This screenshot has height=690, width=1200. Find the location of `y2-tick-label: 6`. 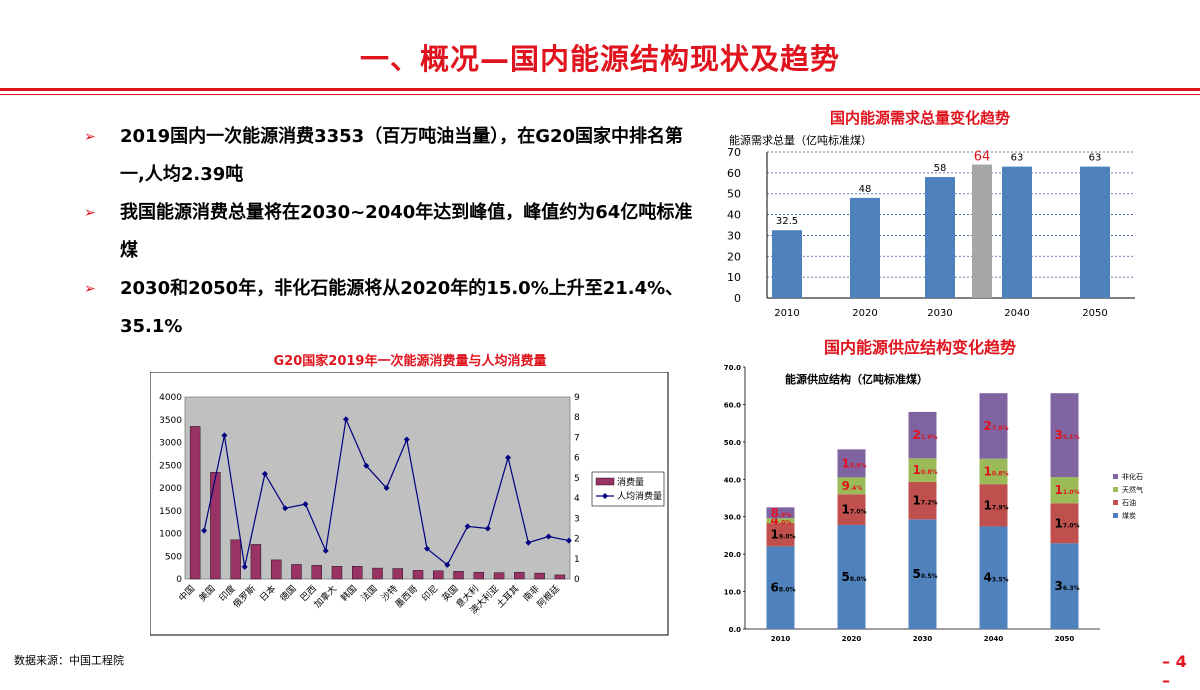

y2-tick-label: 6 is located at coordinates (577, 459).